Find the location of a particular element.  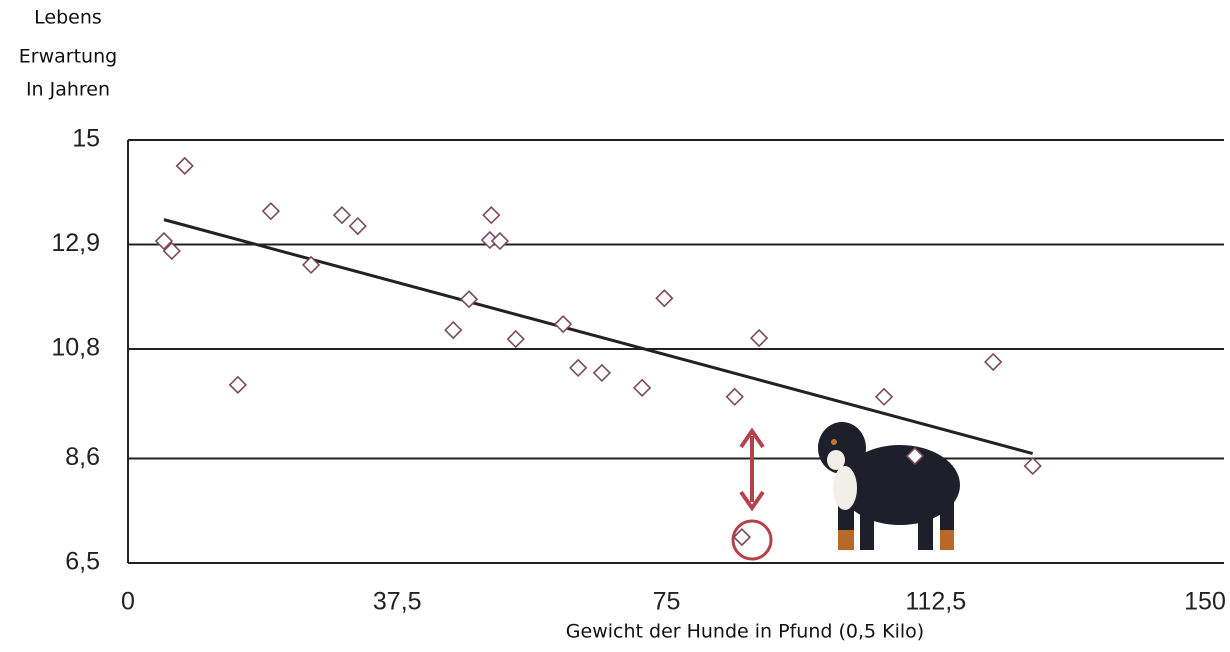

x-tick-label: 150 is located at coordinates (1205, 602).